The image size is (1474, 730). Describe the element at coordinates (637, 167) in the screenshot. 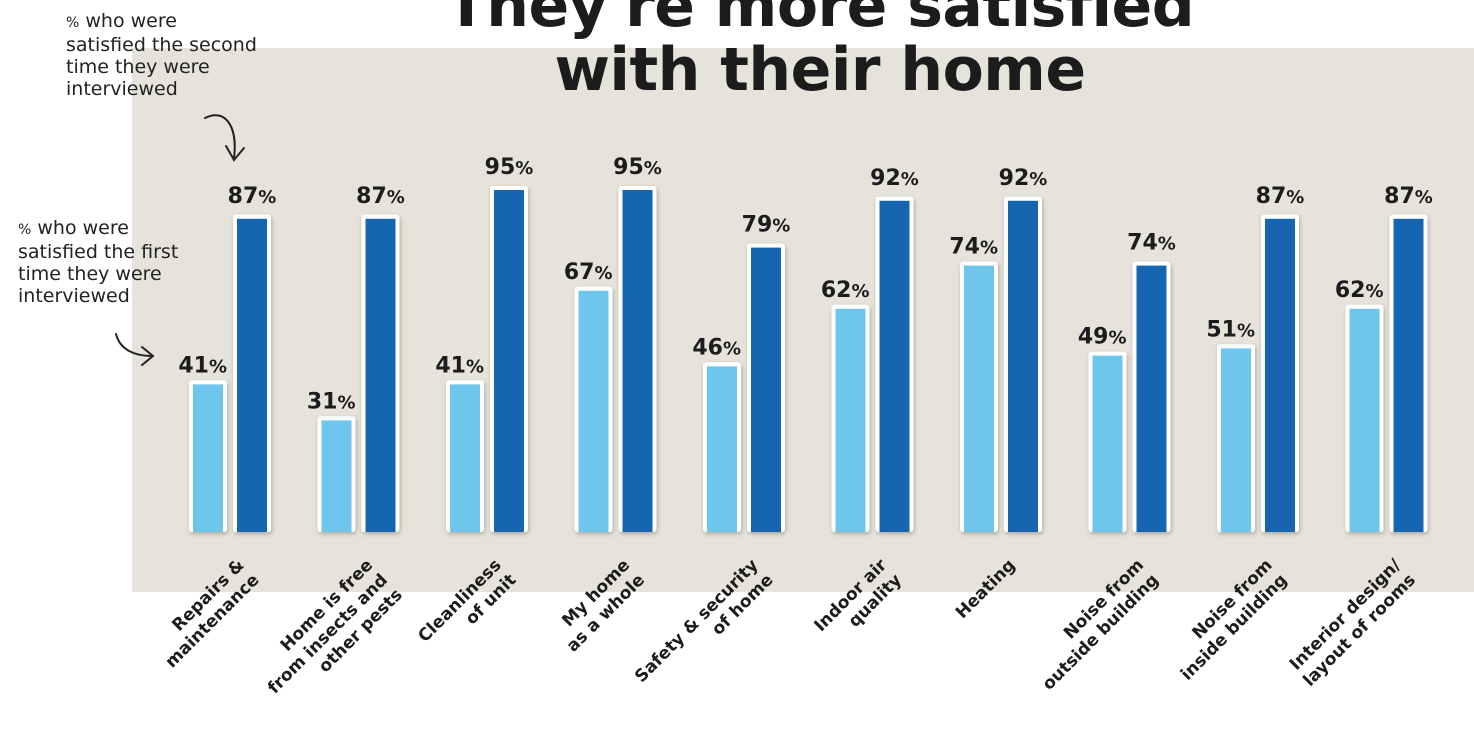

I see `value-label-s2-3: 95%` at that location.